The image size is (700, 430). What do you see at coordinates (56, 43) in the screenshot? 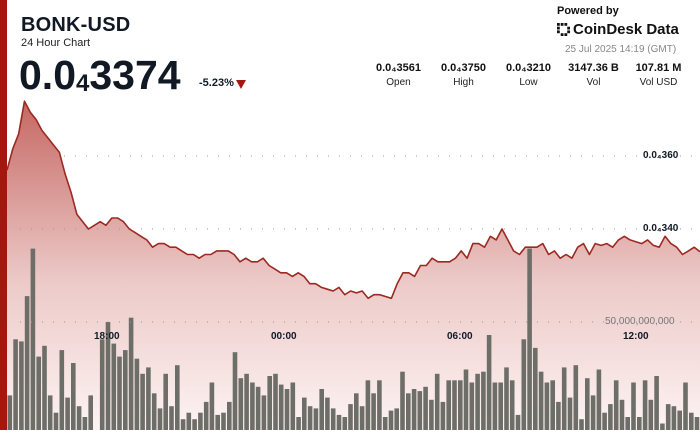
I see `chart-subtitle: 24 Hour Chart` at bounding box center [56, 43].